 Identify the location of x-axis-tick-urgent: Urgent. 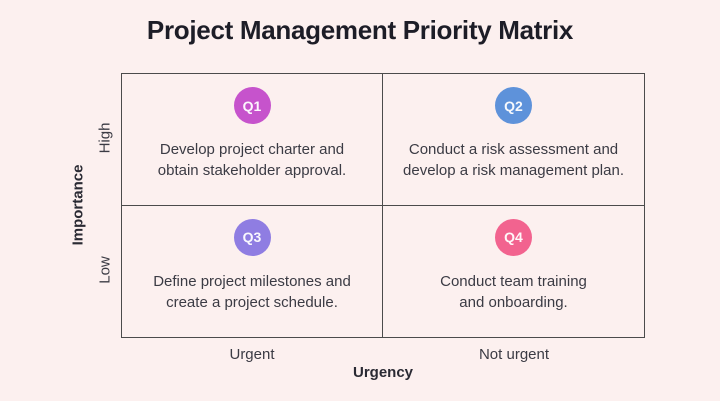
(252, 354).